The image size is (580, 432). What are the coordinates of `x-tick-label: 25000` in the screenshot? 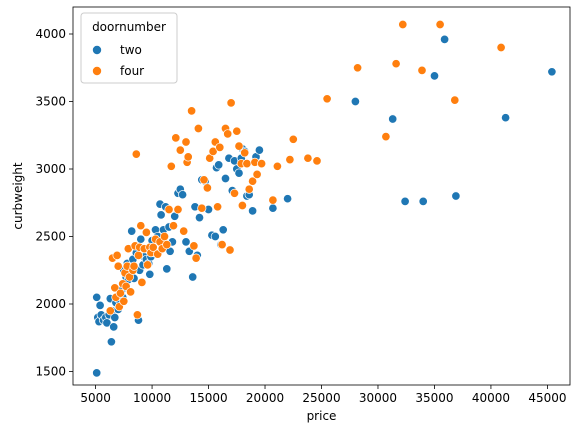 It's located at (321, 398).